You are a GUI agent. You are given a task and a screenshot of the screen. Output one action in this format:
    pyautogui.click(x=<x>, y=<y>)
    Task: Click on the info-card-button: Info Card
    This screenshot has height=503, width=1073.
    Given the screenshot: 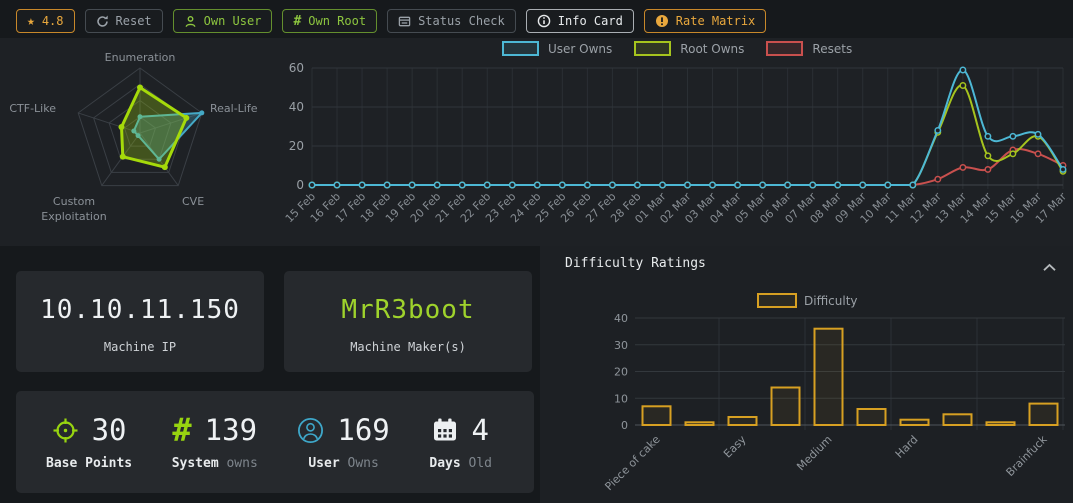 What is the action you would take?
    pyautogui.click(x=579, y=21)
    